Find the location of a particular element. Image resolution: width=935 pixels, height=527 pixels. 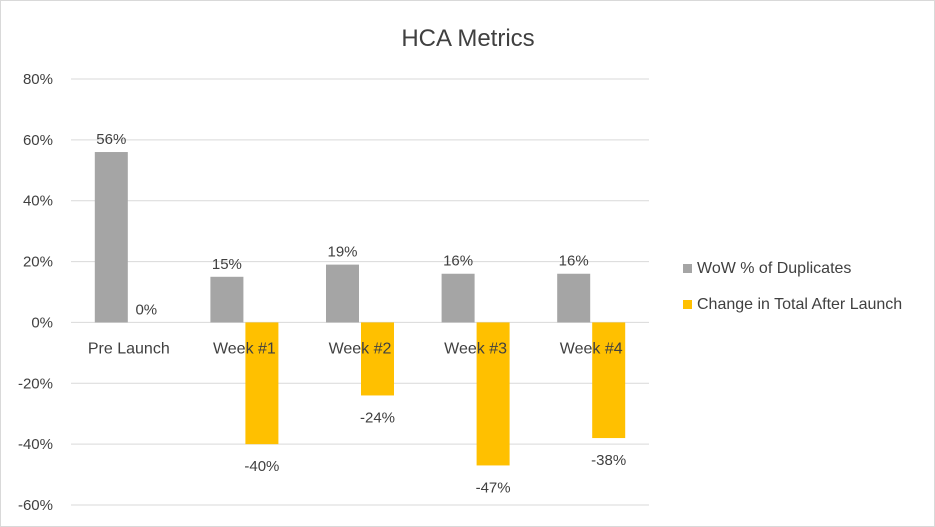

y-tick-label: -40% is located at coordinates (35, 444).